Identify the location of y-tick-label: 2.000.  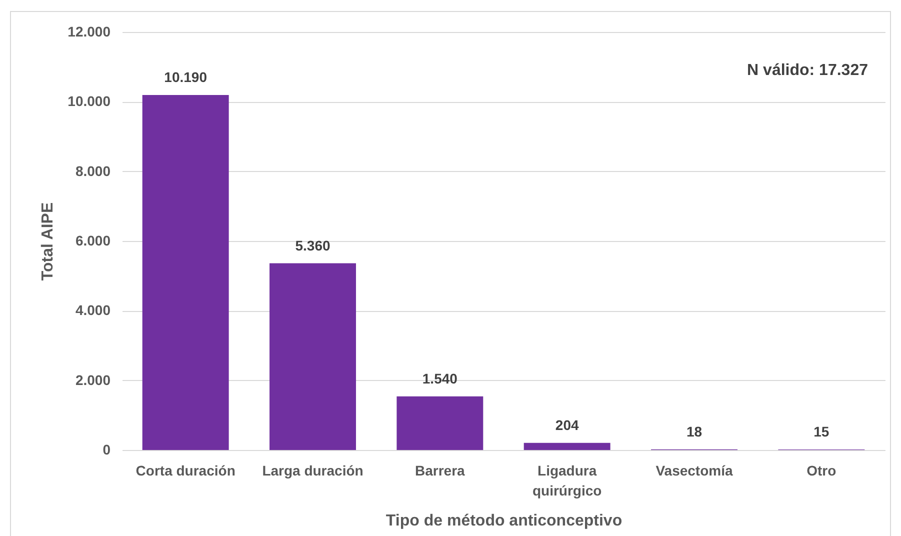
(93, 380).